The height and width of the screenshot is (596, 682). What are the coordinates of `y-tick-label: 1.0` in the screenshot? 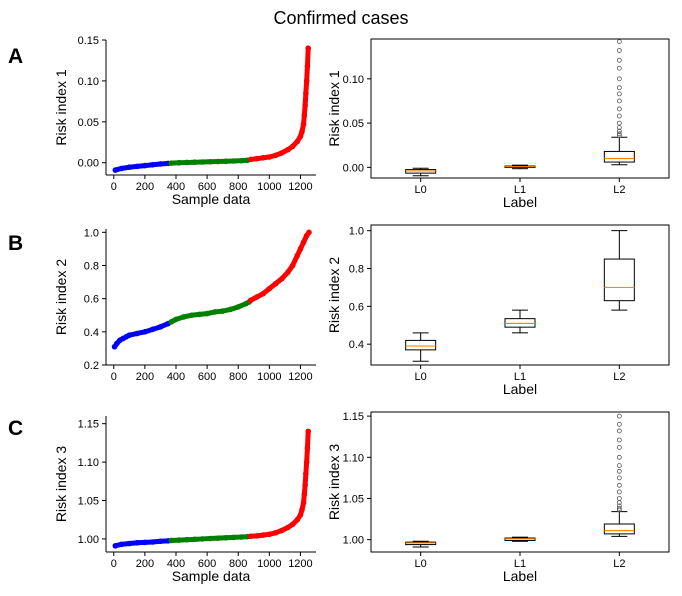 It's located at (91, 233).